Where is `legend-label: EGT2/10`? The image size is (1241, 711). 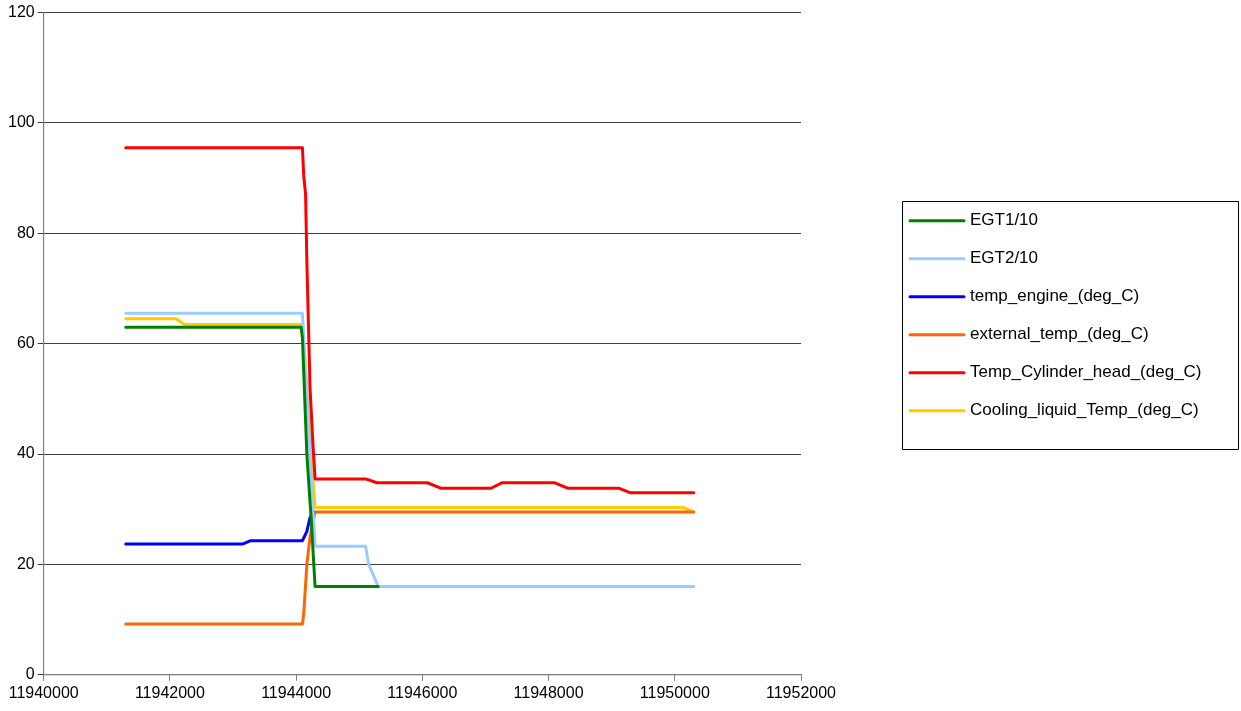
legend-label: EGT2/10 is located at coordinates (1004, 258).